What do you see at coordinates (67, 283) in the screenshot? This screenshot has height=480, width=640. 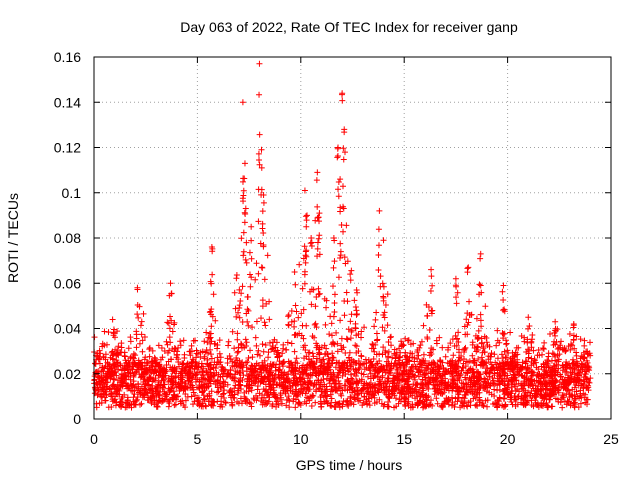 I see `y-tick-label: 0.06` at bounding box center [67, 283].